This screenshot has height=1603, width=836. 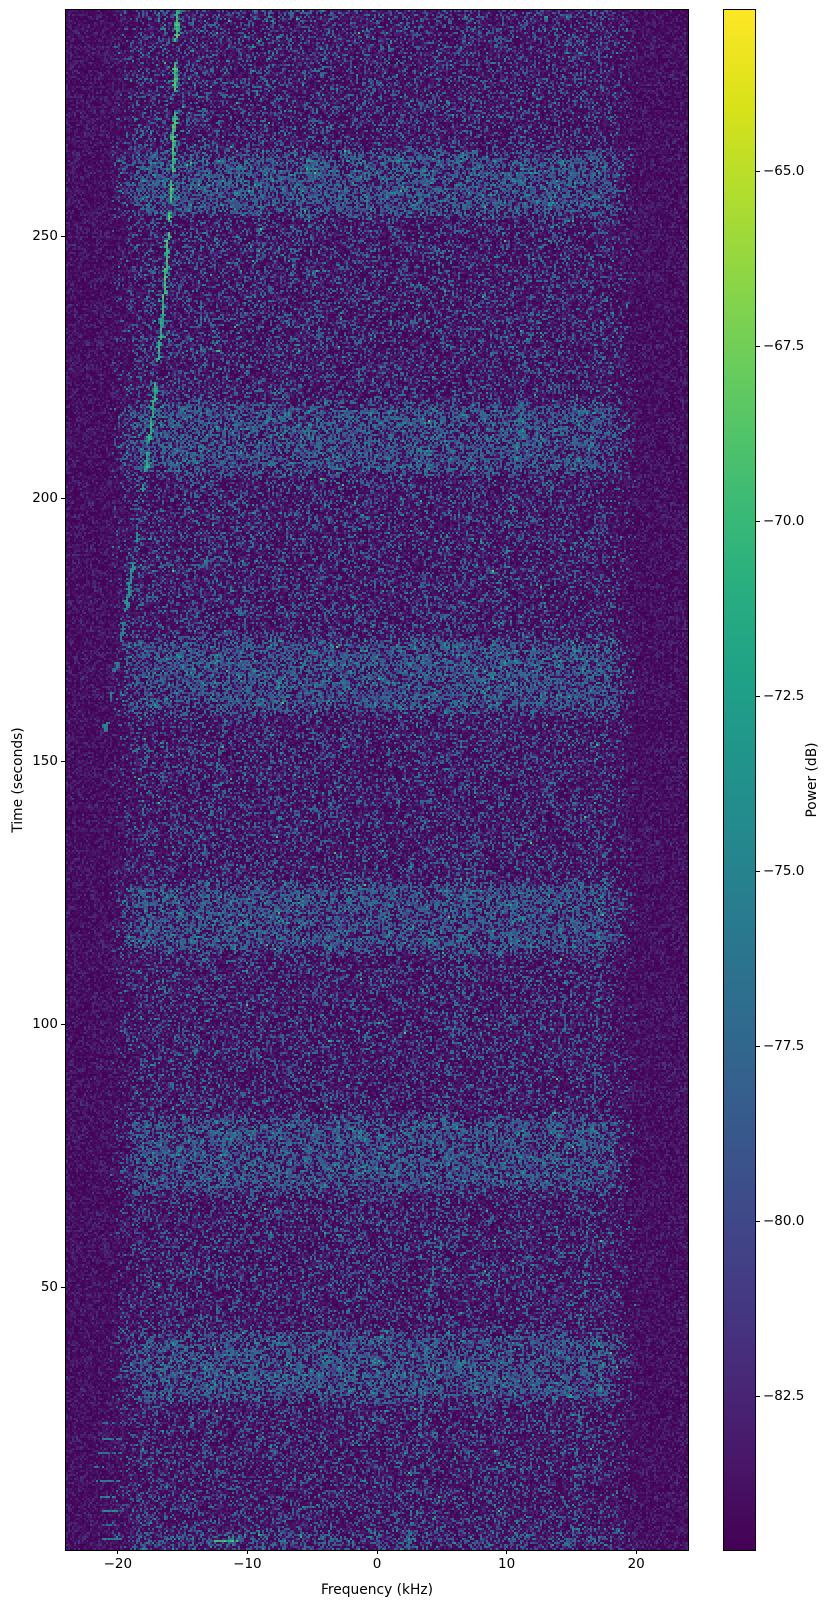 I want to click on colorbar-tick-label: −65.0, so click(x=784, y=170).